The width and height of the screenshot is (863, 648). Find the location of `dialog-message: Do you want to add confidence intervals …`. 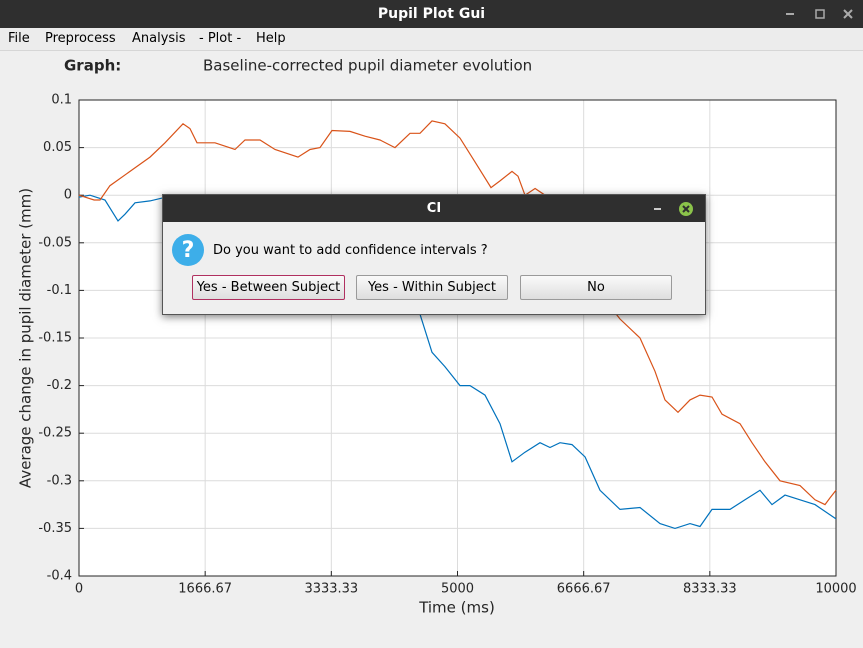

dialog-message: Do you want to add confidence intervals … is located at coordinates (350, 250).